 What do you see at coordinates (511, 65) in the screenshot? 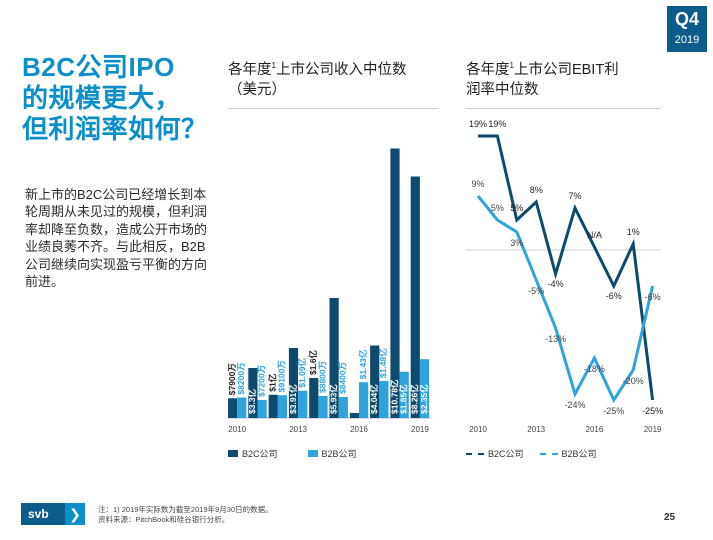
I see `ebit-chart-title-footnote: 1` at bounding box center [511, 65].